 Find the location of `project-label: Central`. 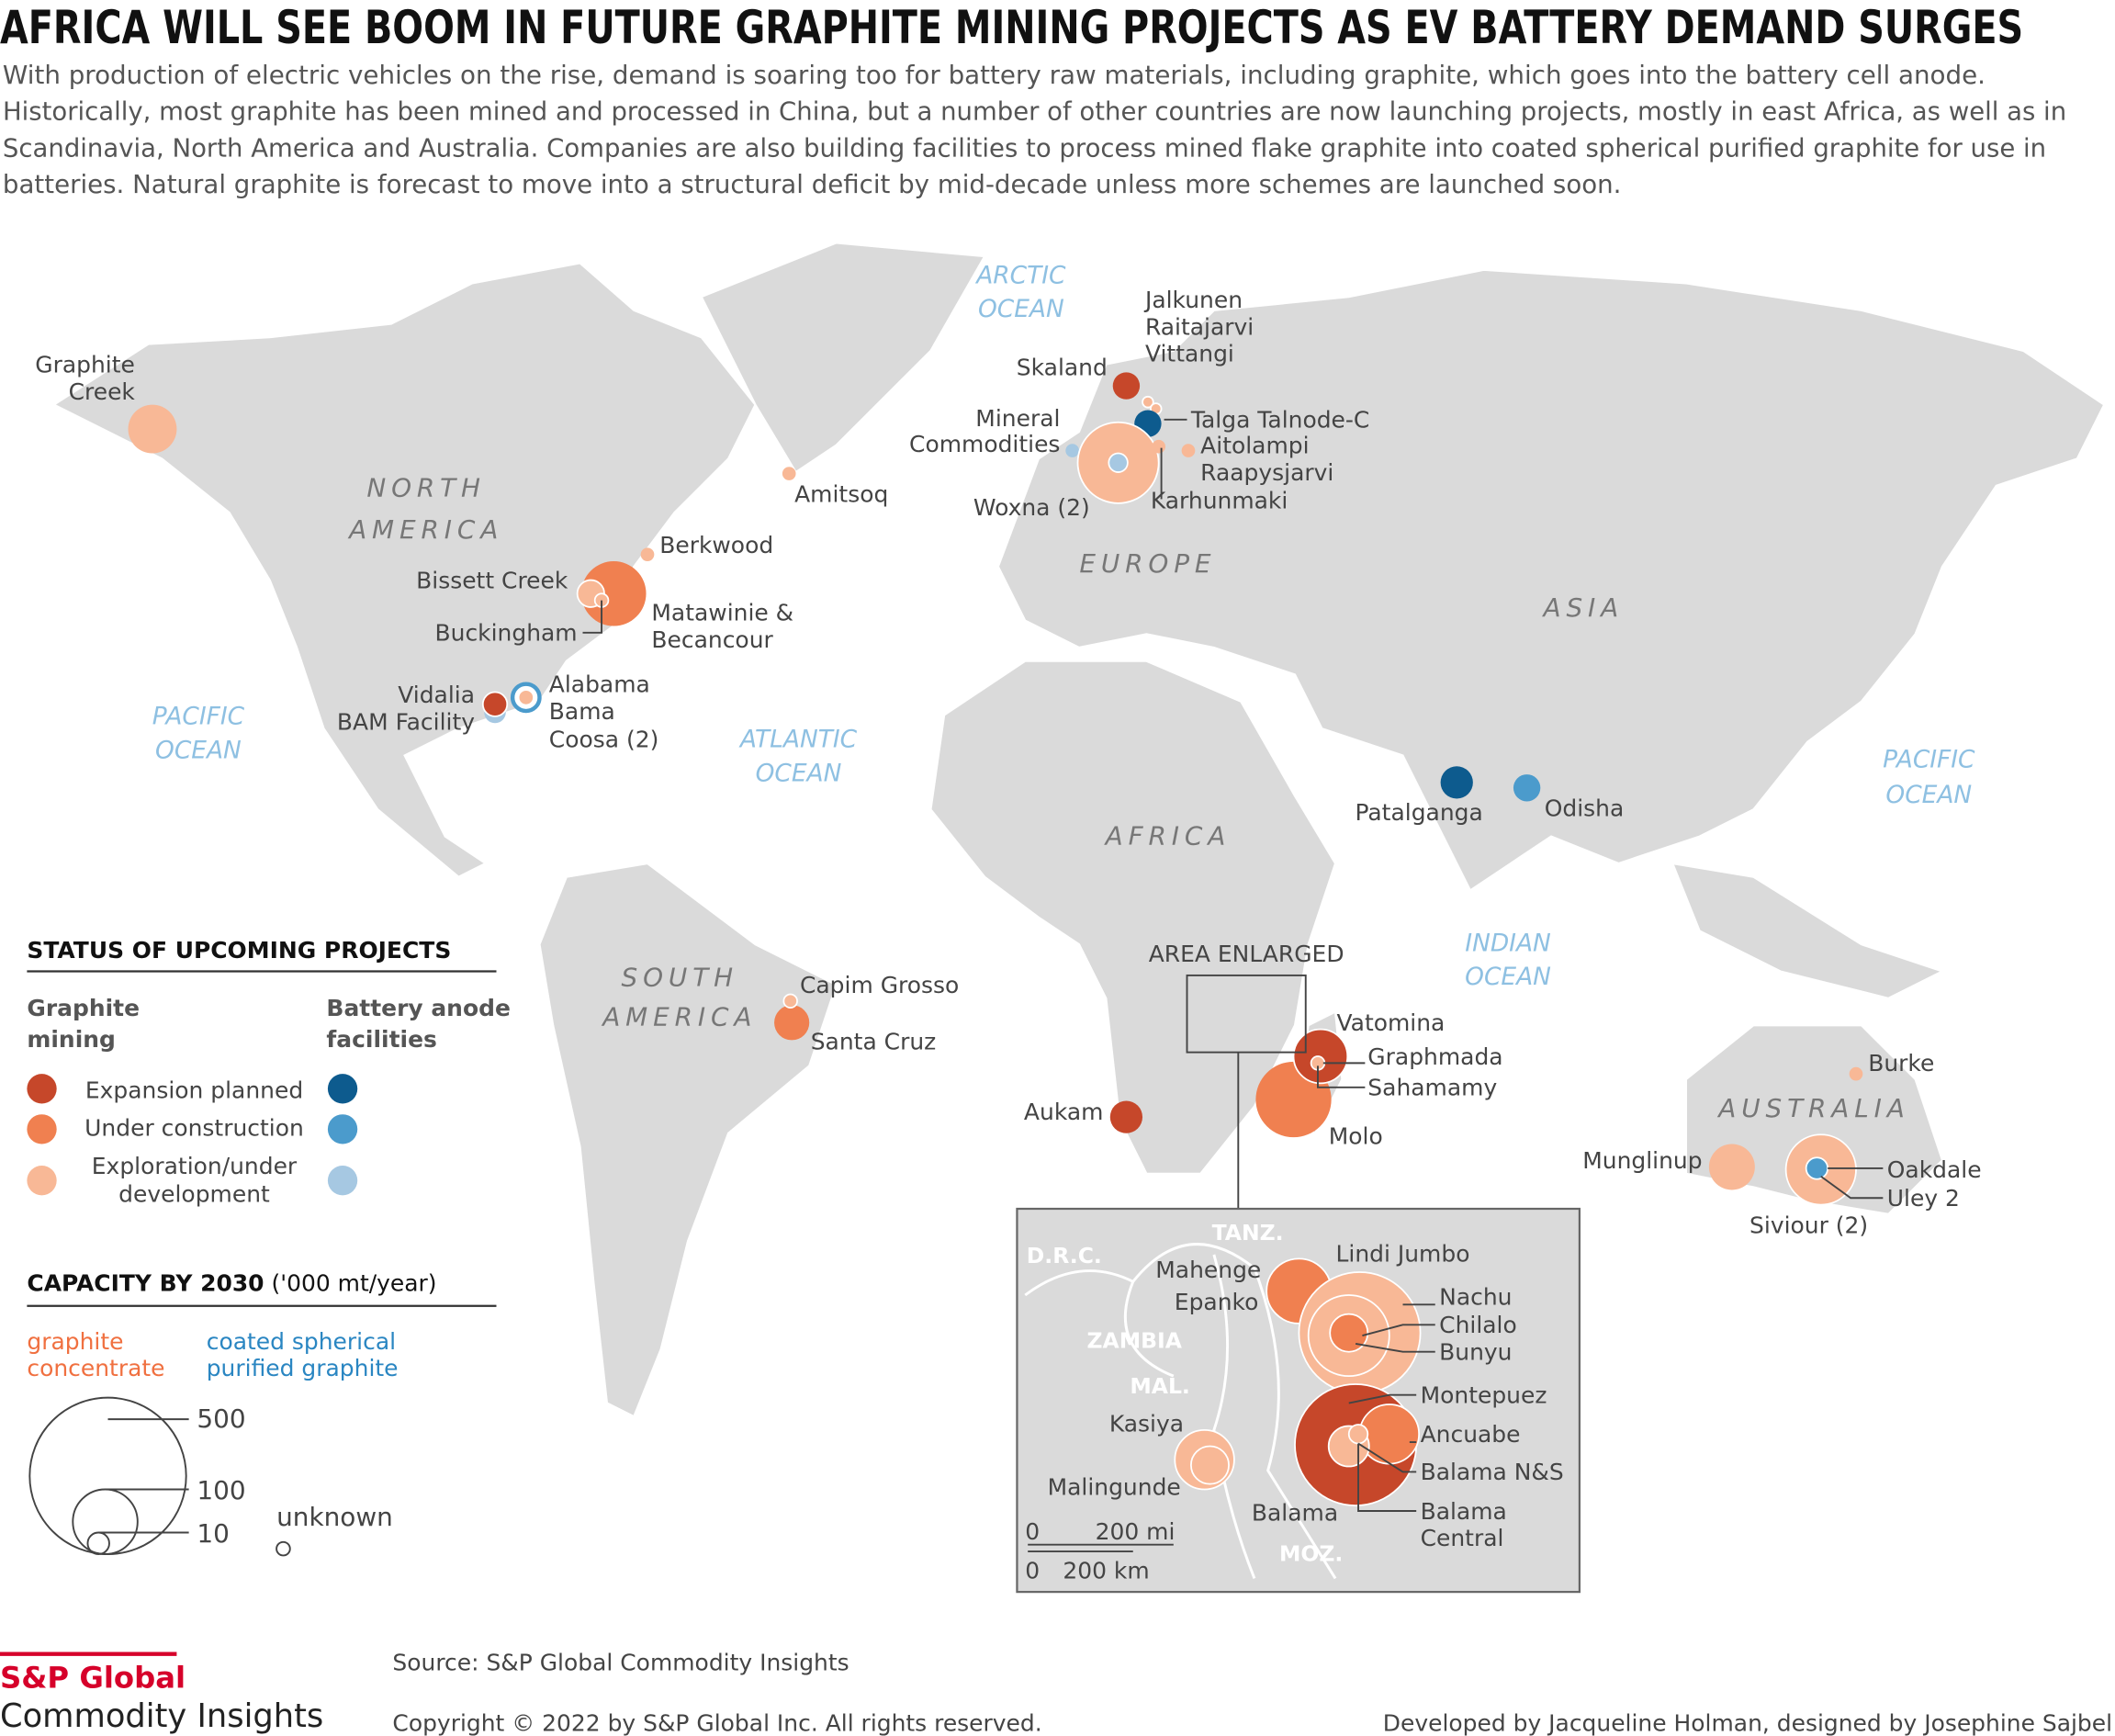

project-label: Central is located at coordinates (1462, 1538).